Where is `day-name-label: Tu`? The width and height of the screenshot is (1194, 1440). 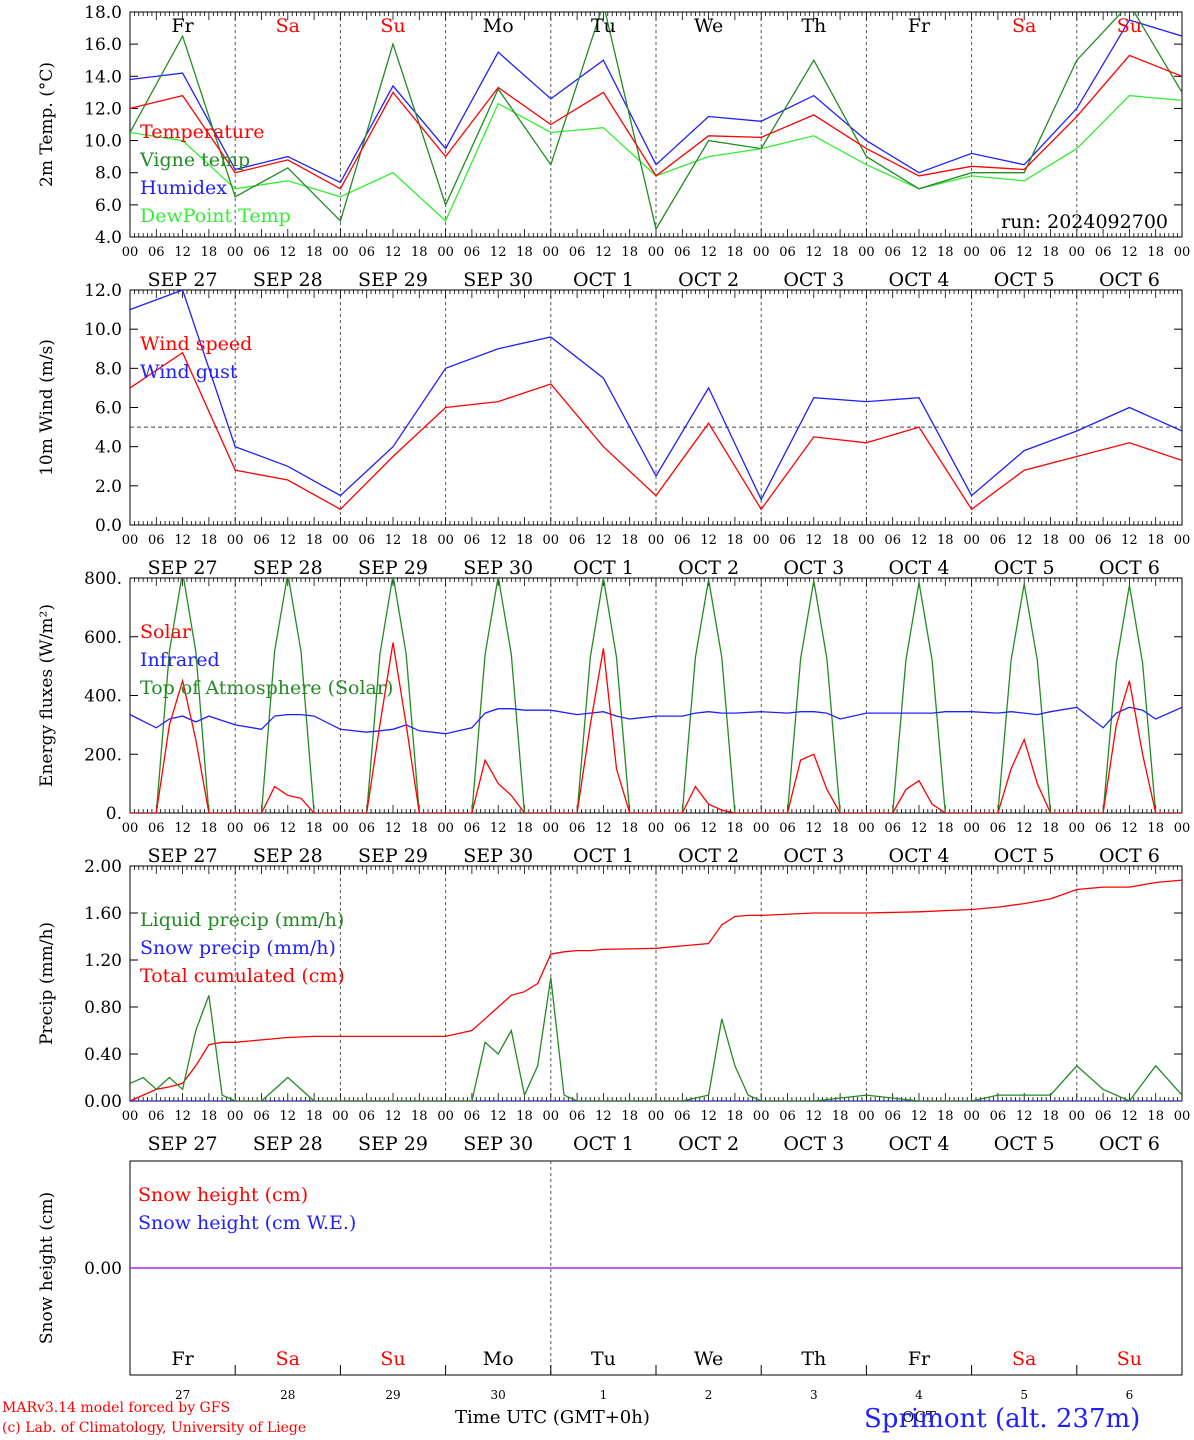 day-name-label: Tu is located at coordinates (603, 26).